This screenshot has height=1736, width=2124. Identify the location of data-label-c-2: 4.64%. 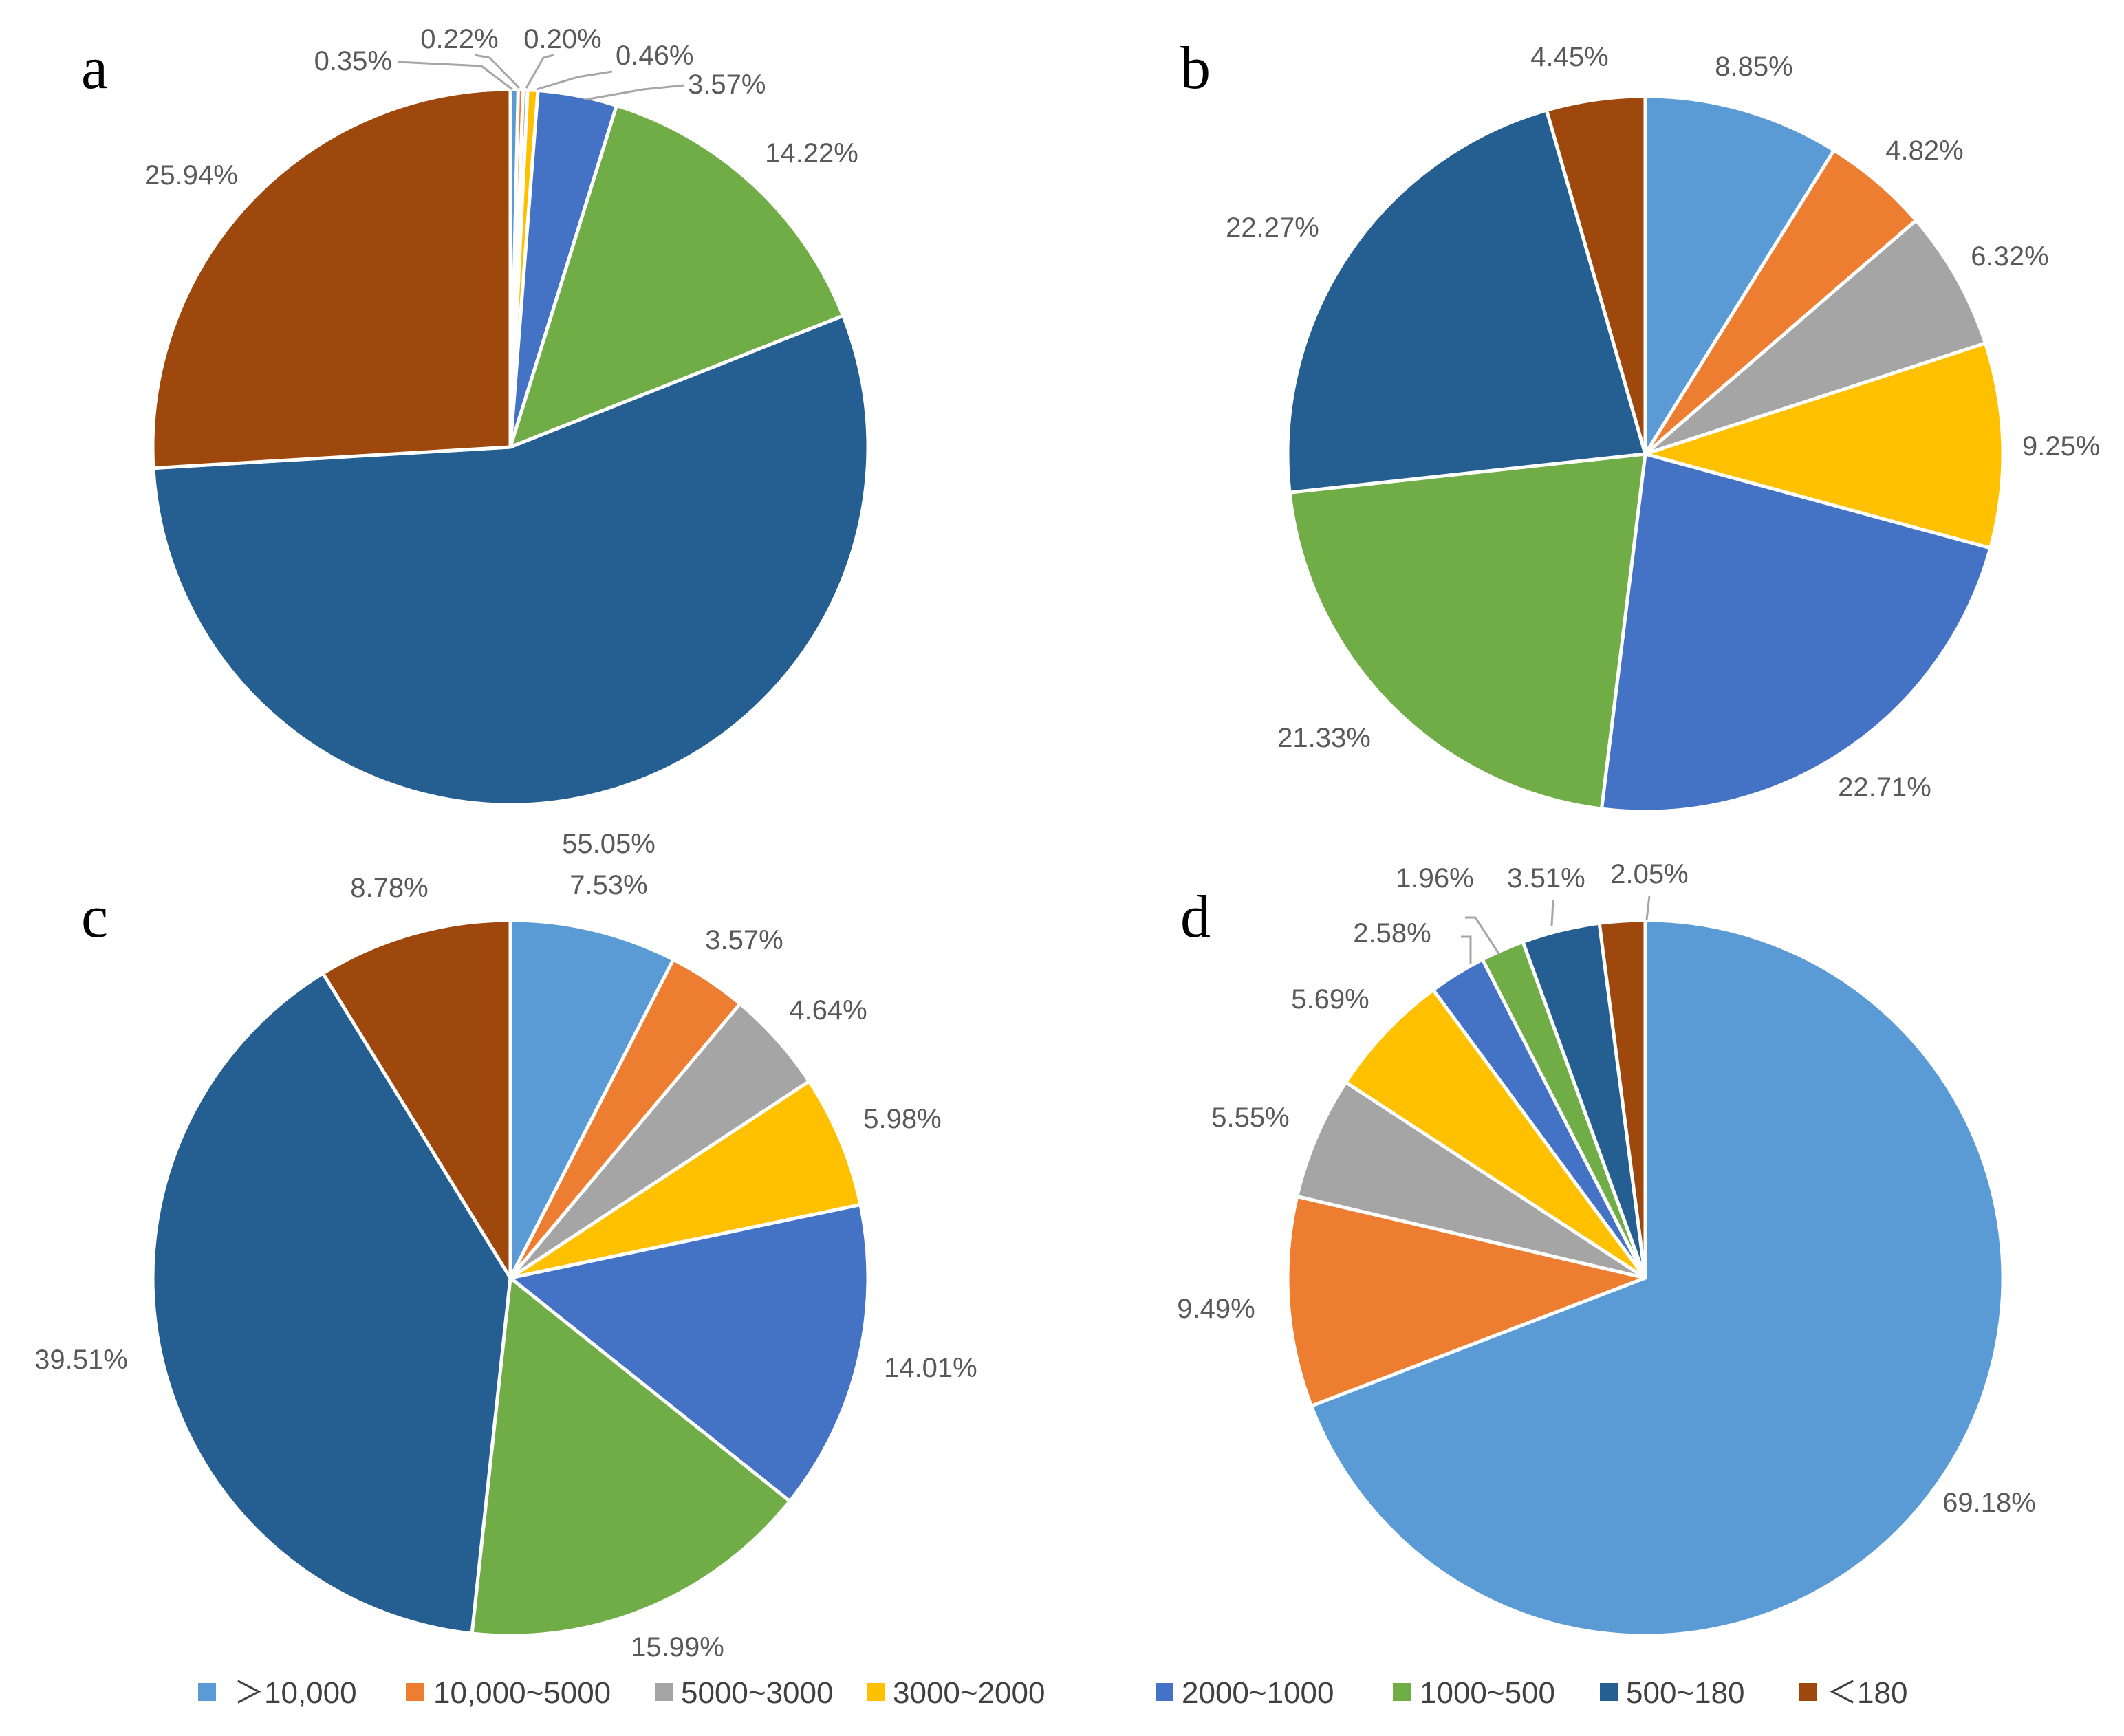
(828, 1010).